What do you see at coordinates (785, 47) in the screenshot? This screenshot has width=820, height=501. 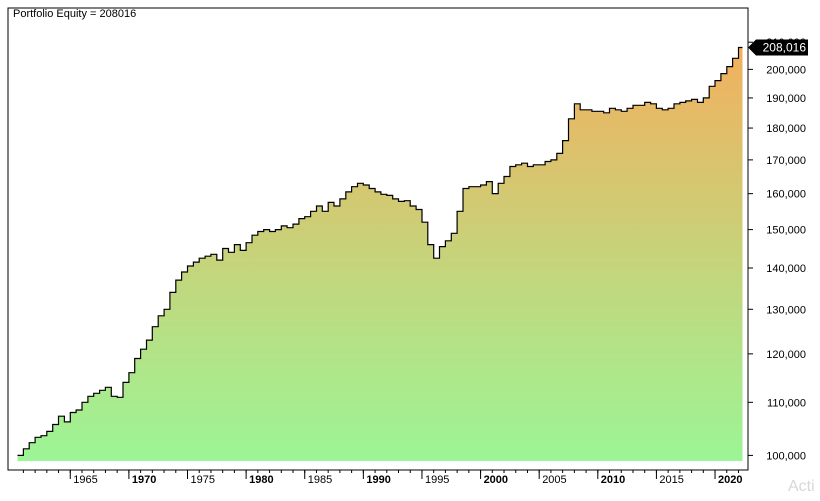 I see `last-value-label: 208,016` at bounding box center [785, 47].